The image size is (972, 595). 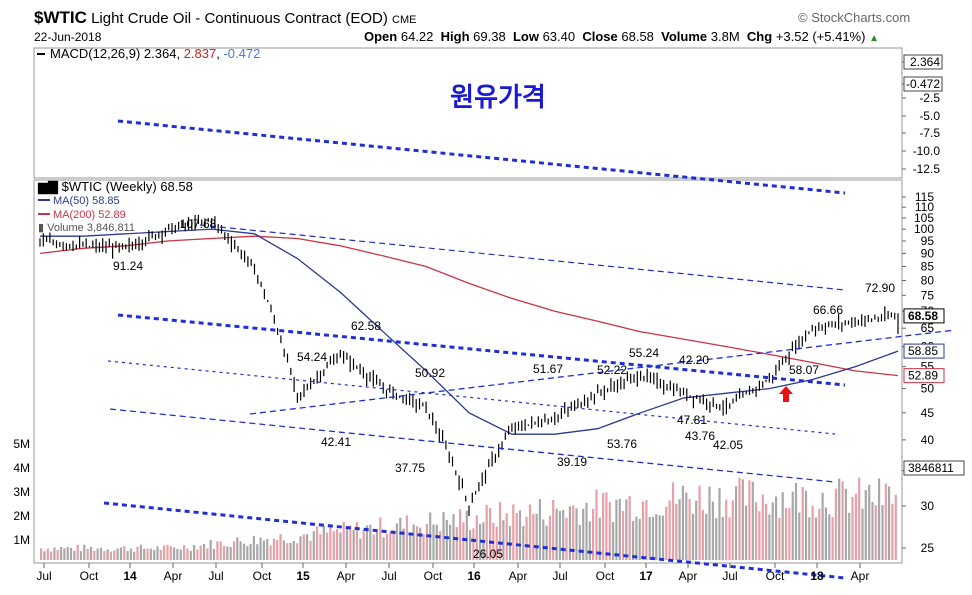 I want to click on price-annotation: 53.76, so click(x=622, y=444).